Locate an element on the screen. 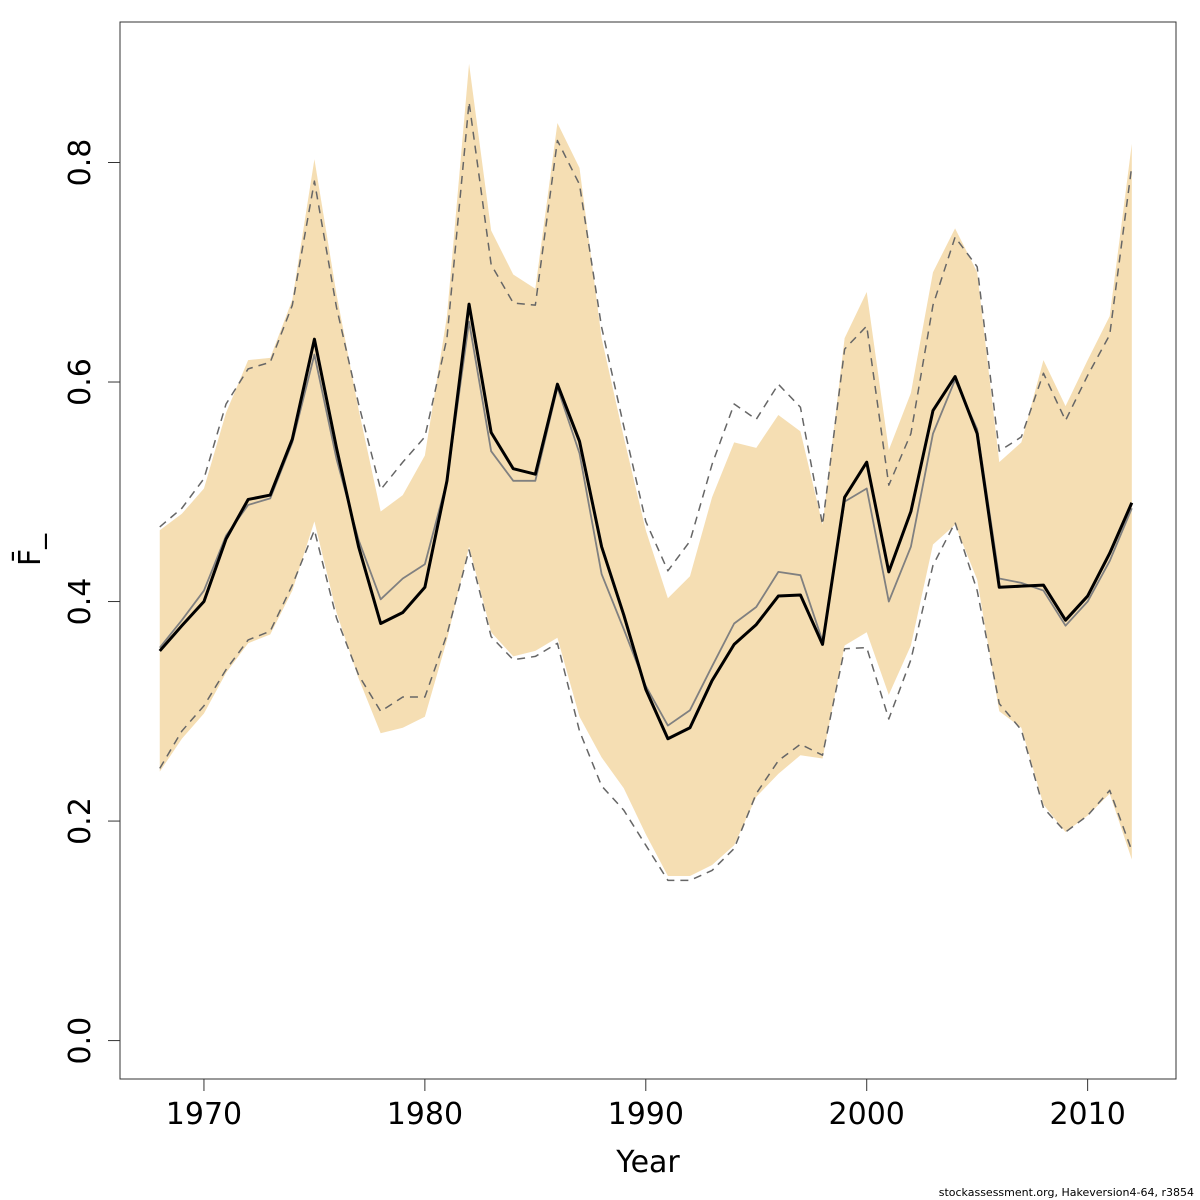 This screenshot has height=1200, width=1200. x-tick-label: 2010 is located at coordinates (1087, 1114).